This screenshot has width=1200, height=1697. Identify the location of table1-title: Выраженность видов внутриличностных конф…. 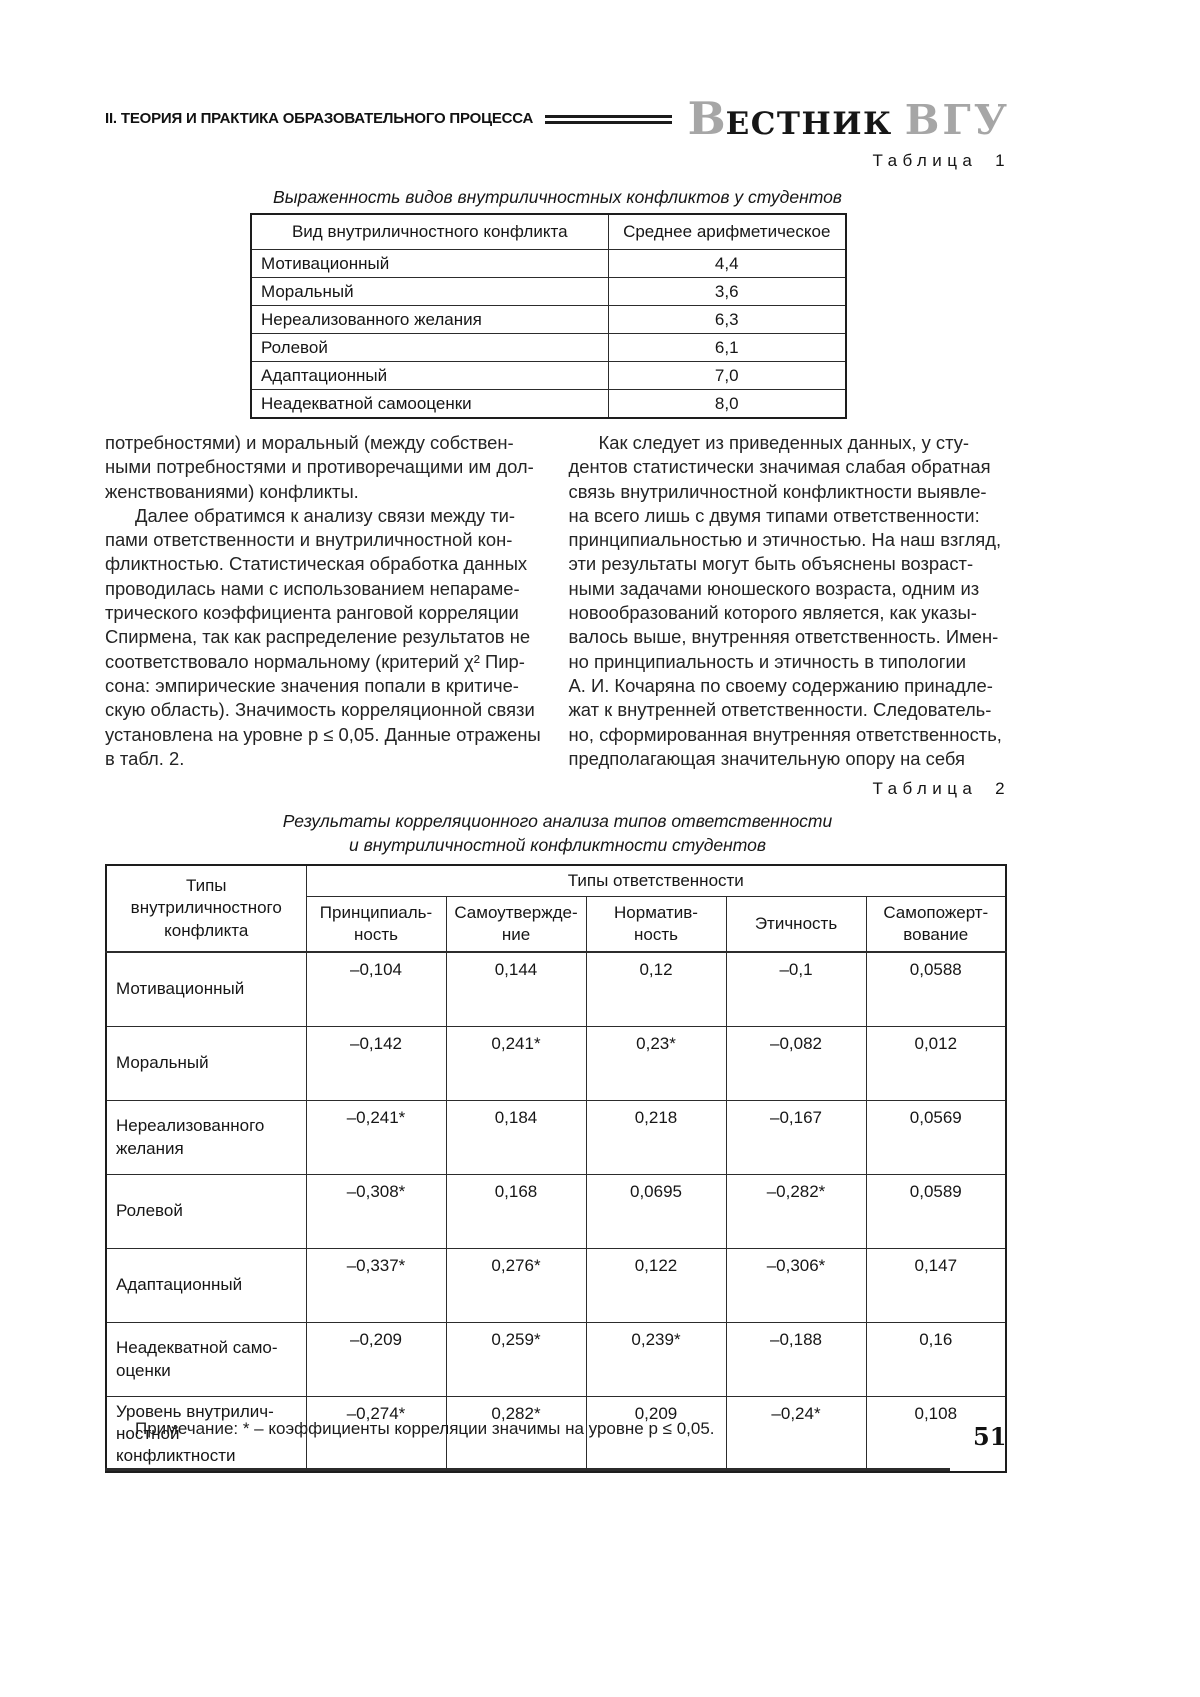
(557, 197).